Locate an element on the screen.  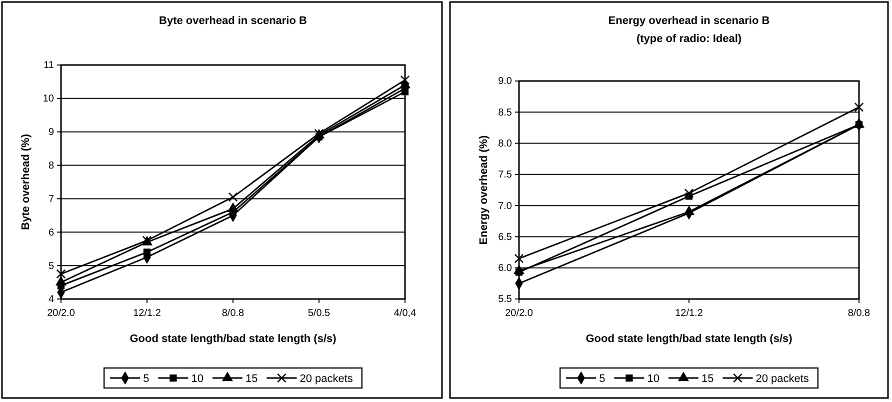
y-tick-label: 7 is located at coordinates (51, 199).